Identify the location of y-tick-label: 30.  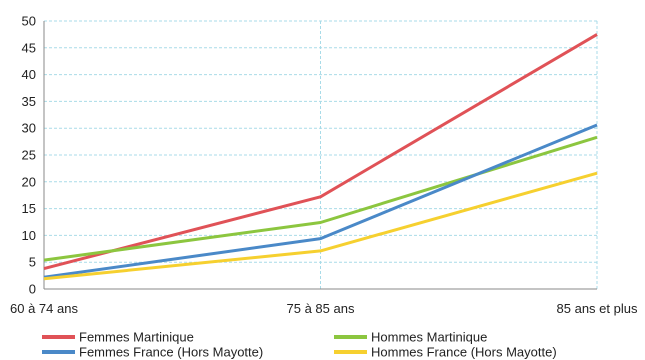
(29, 128).